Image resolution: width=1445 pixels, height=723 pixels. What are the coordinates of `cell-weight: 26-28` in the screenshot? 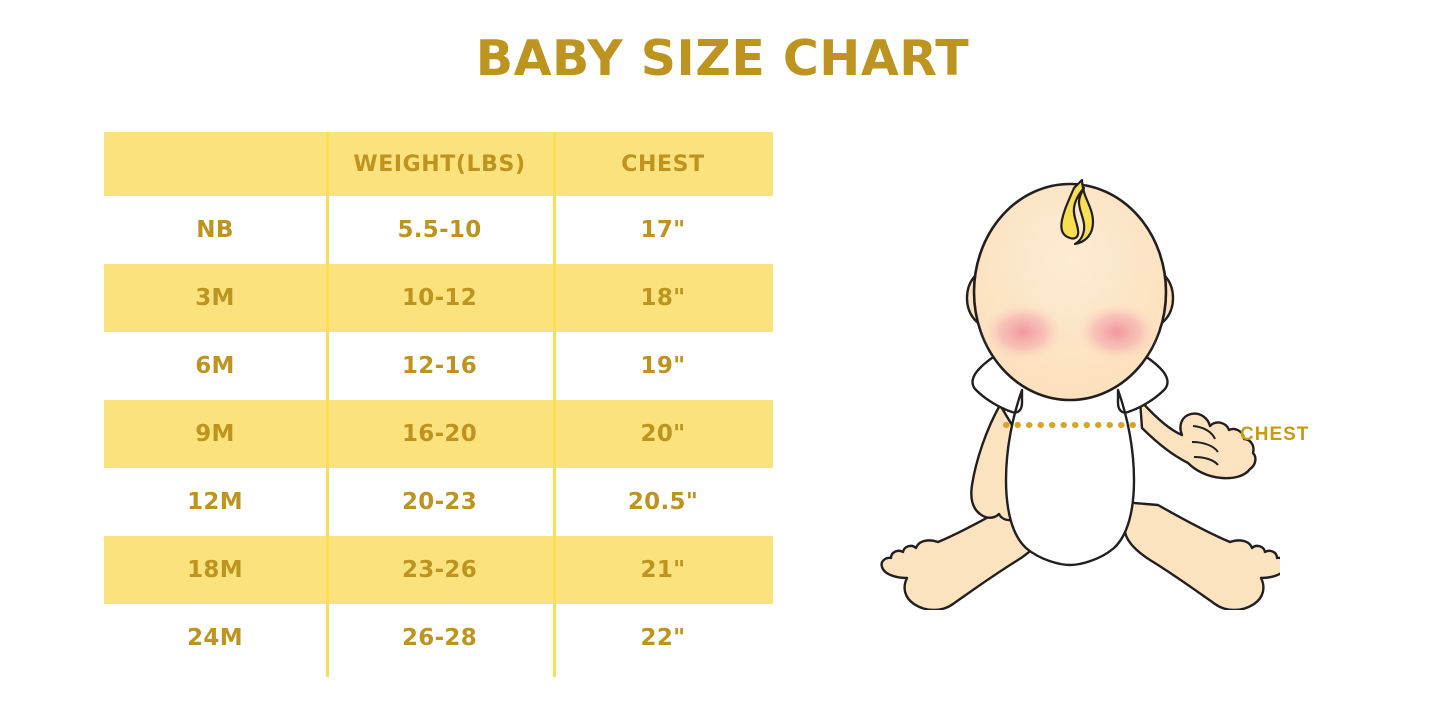 It's located at (439, 638).